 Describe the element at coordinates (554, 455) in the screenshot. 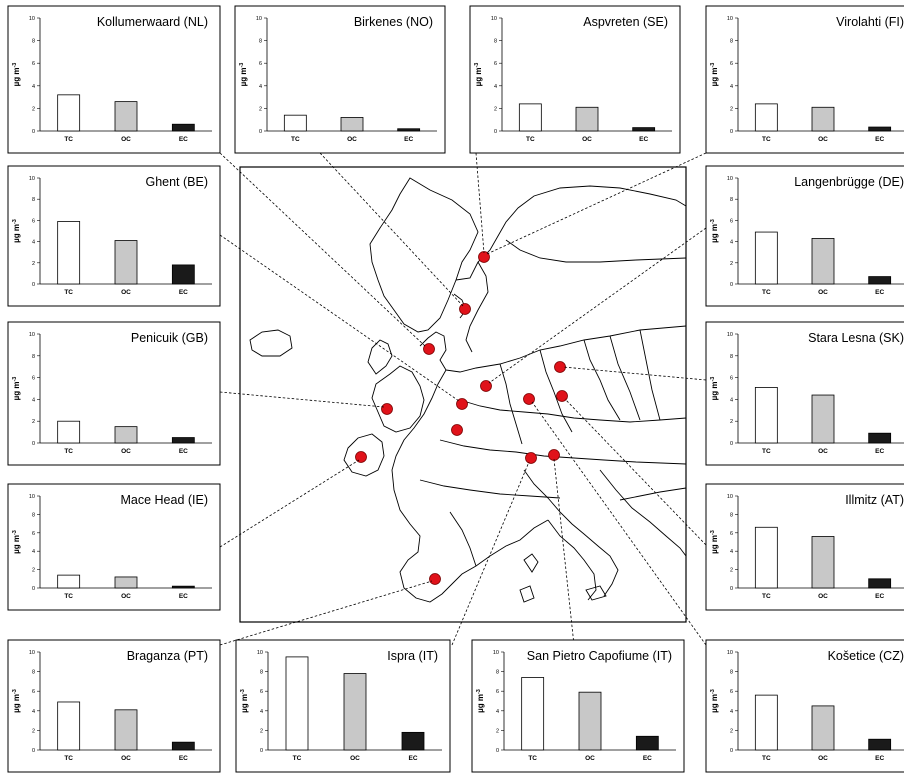

I see `site-marker-san-pietro` at that location.